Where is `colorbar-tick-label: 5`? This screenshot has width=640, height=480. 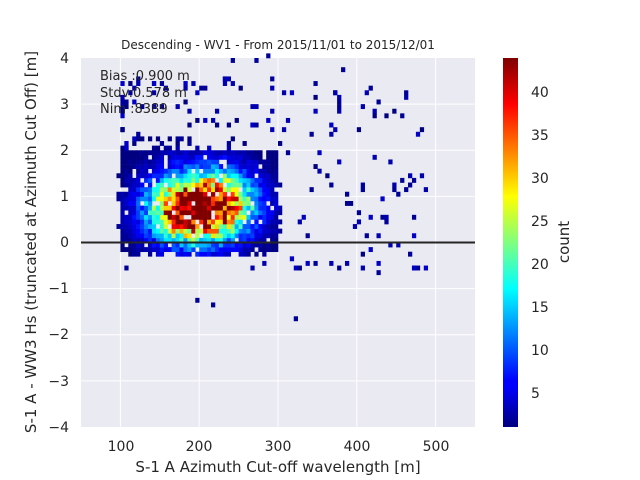
colorbar-tick-label: 5 is located at coordinates (535, 394).